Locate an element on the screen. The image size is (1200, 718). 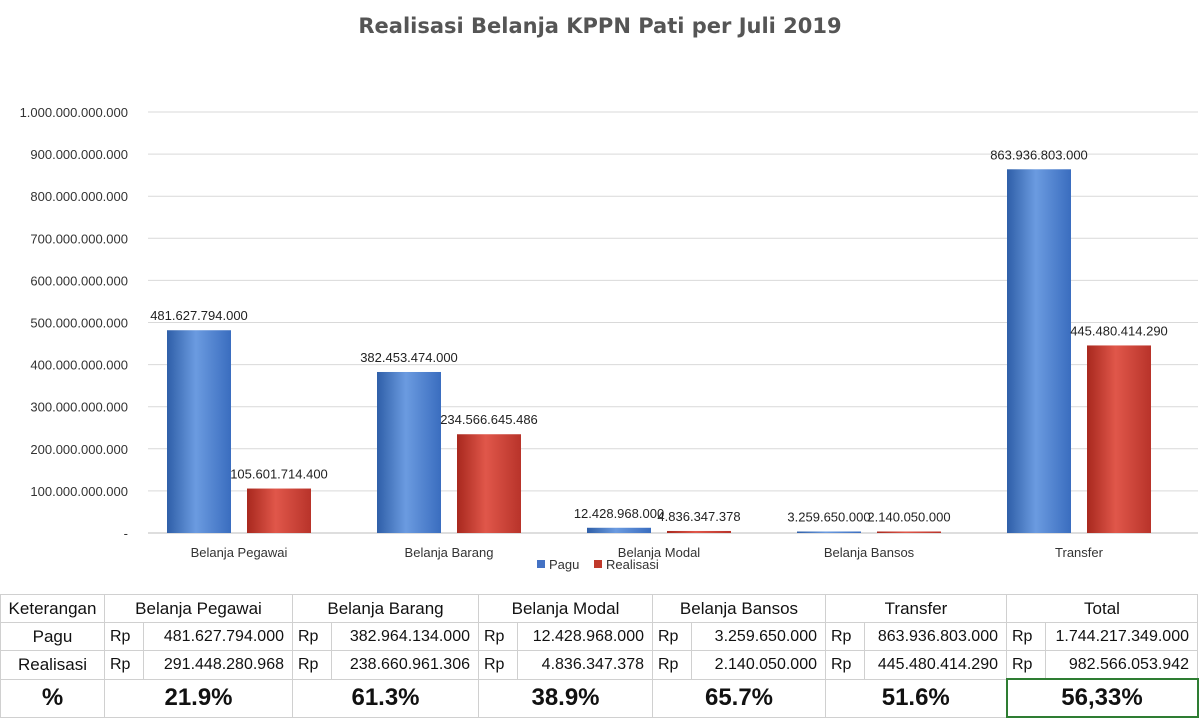
data-label: 12.428.968.000 is located at coordinates (619, 513).